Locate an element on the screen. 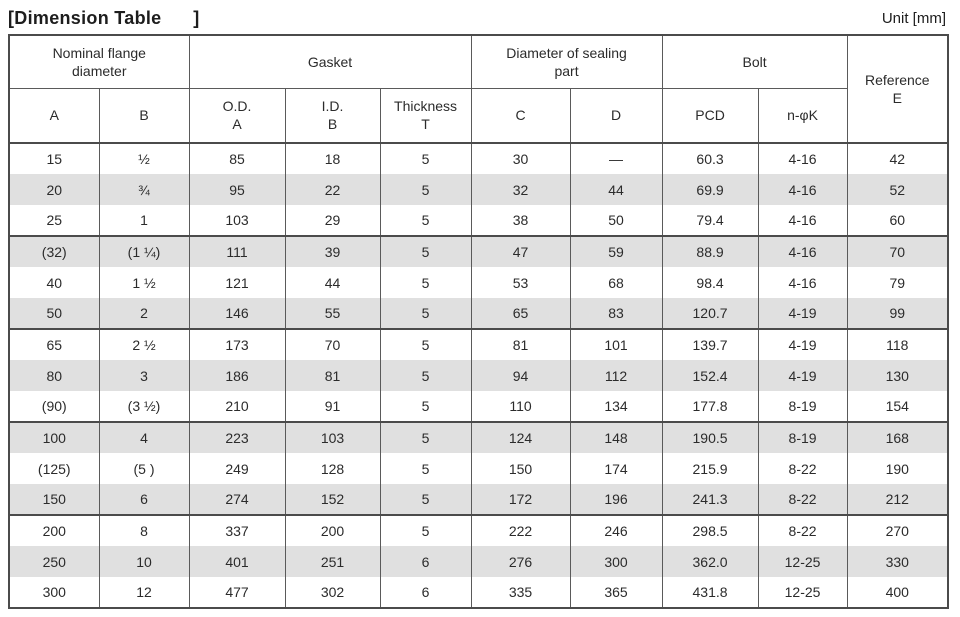 The height and width of the screenshot is (617, 960). cell-pcd: 98.4 is located at coordinates (710, 282).